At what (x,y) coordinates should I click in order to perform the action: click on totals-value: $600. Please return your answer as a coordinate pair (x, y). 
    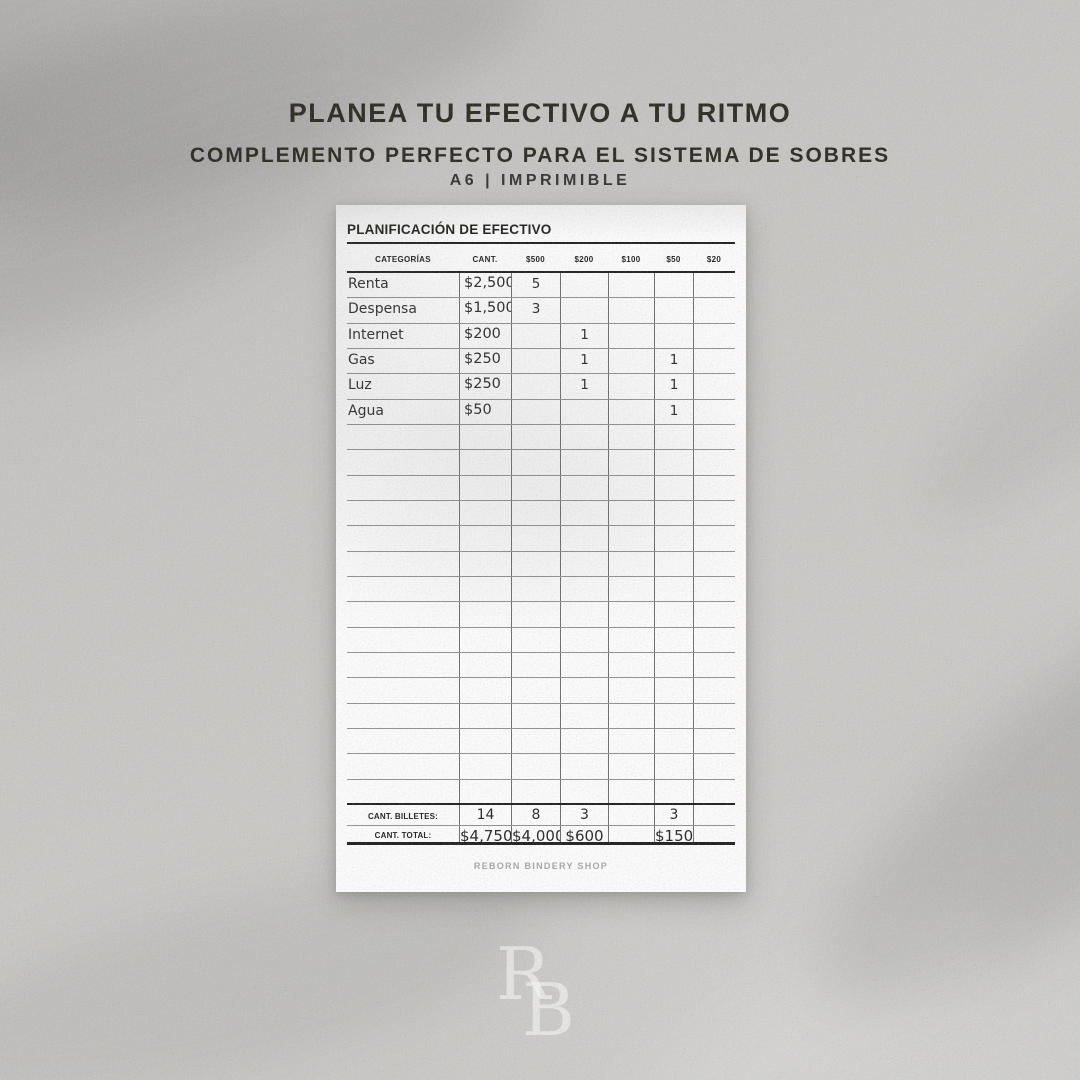
    Looking at the image, I should click on (584, 833).